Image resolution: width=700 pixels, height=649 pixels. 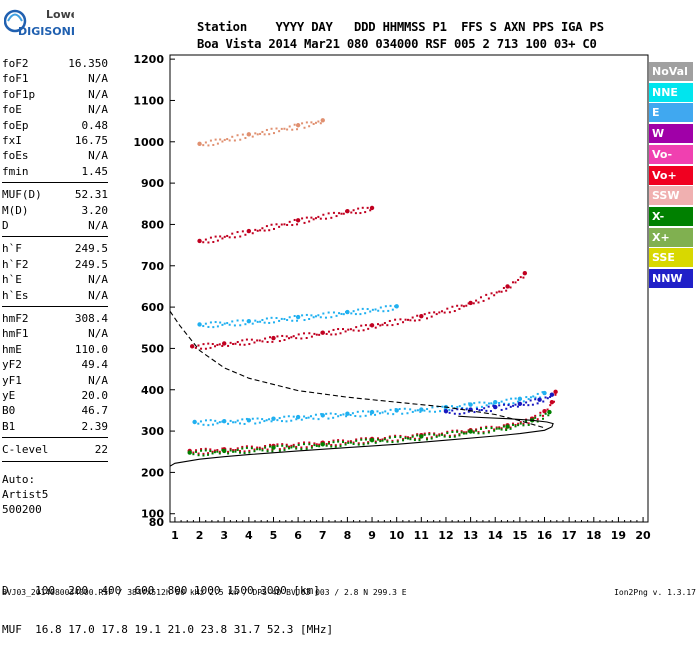 I want to click on param-value: N/A, so click(x=98, y=295).